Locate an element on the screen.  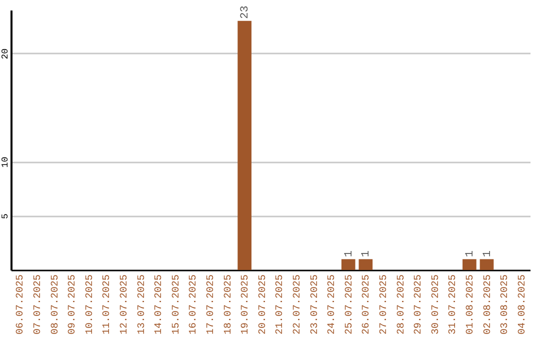
x-tick-label: 24.07.2025 is located at coordinates (332, 304).